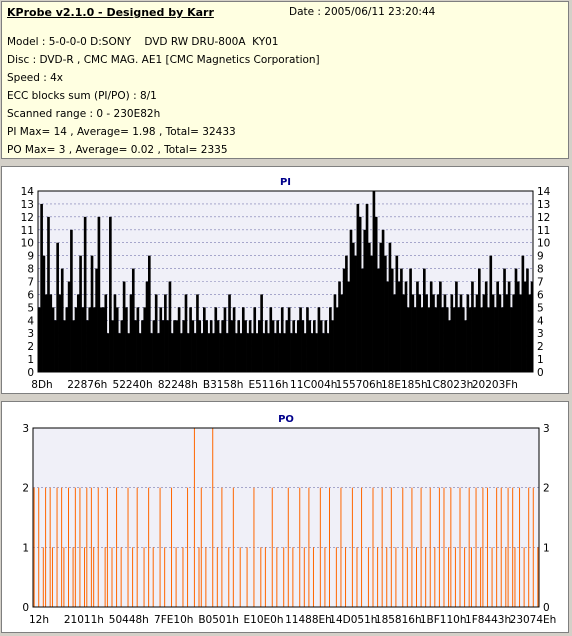 This screenshot has height=636, width=572. Describe the element at coordinates (25, 548) in the screenshot. I see `po-ytick-left: 1` at that location.